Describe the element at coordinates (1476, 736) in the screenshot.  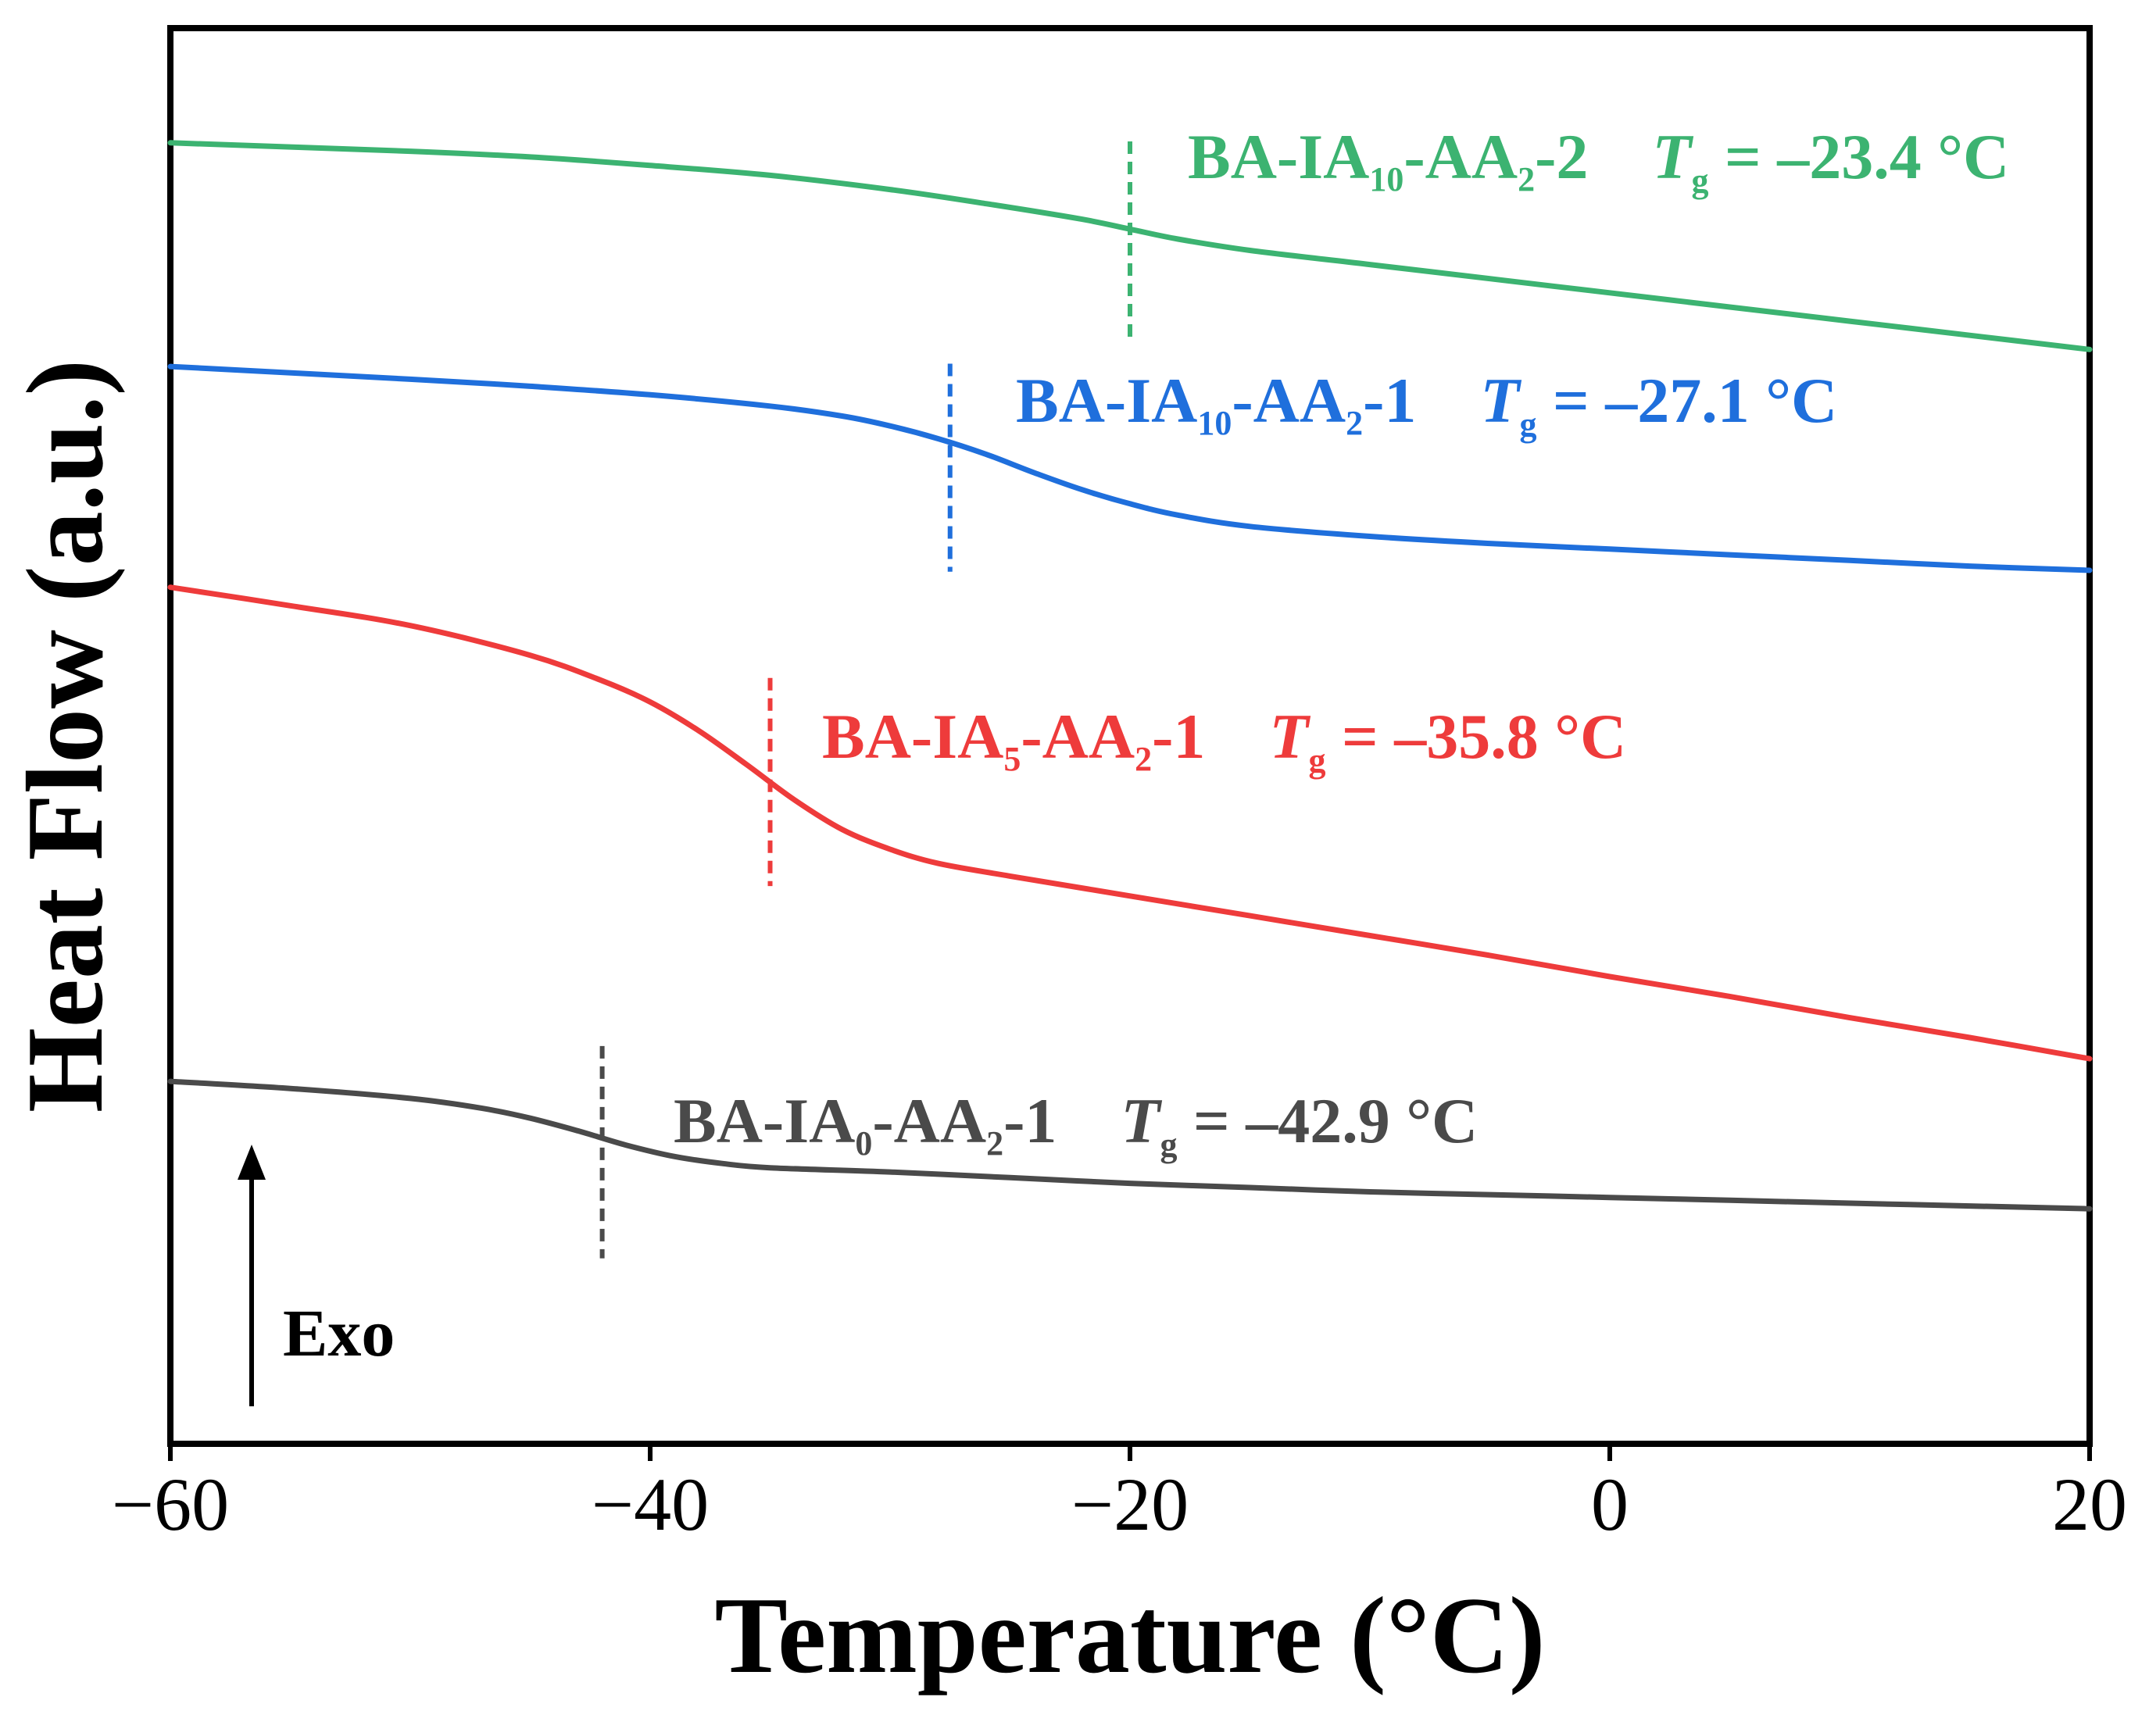
I see `tg-value: = –35.8 °C` at that location.